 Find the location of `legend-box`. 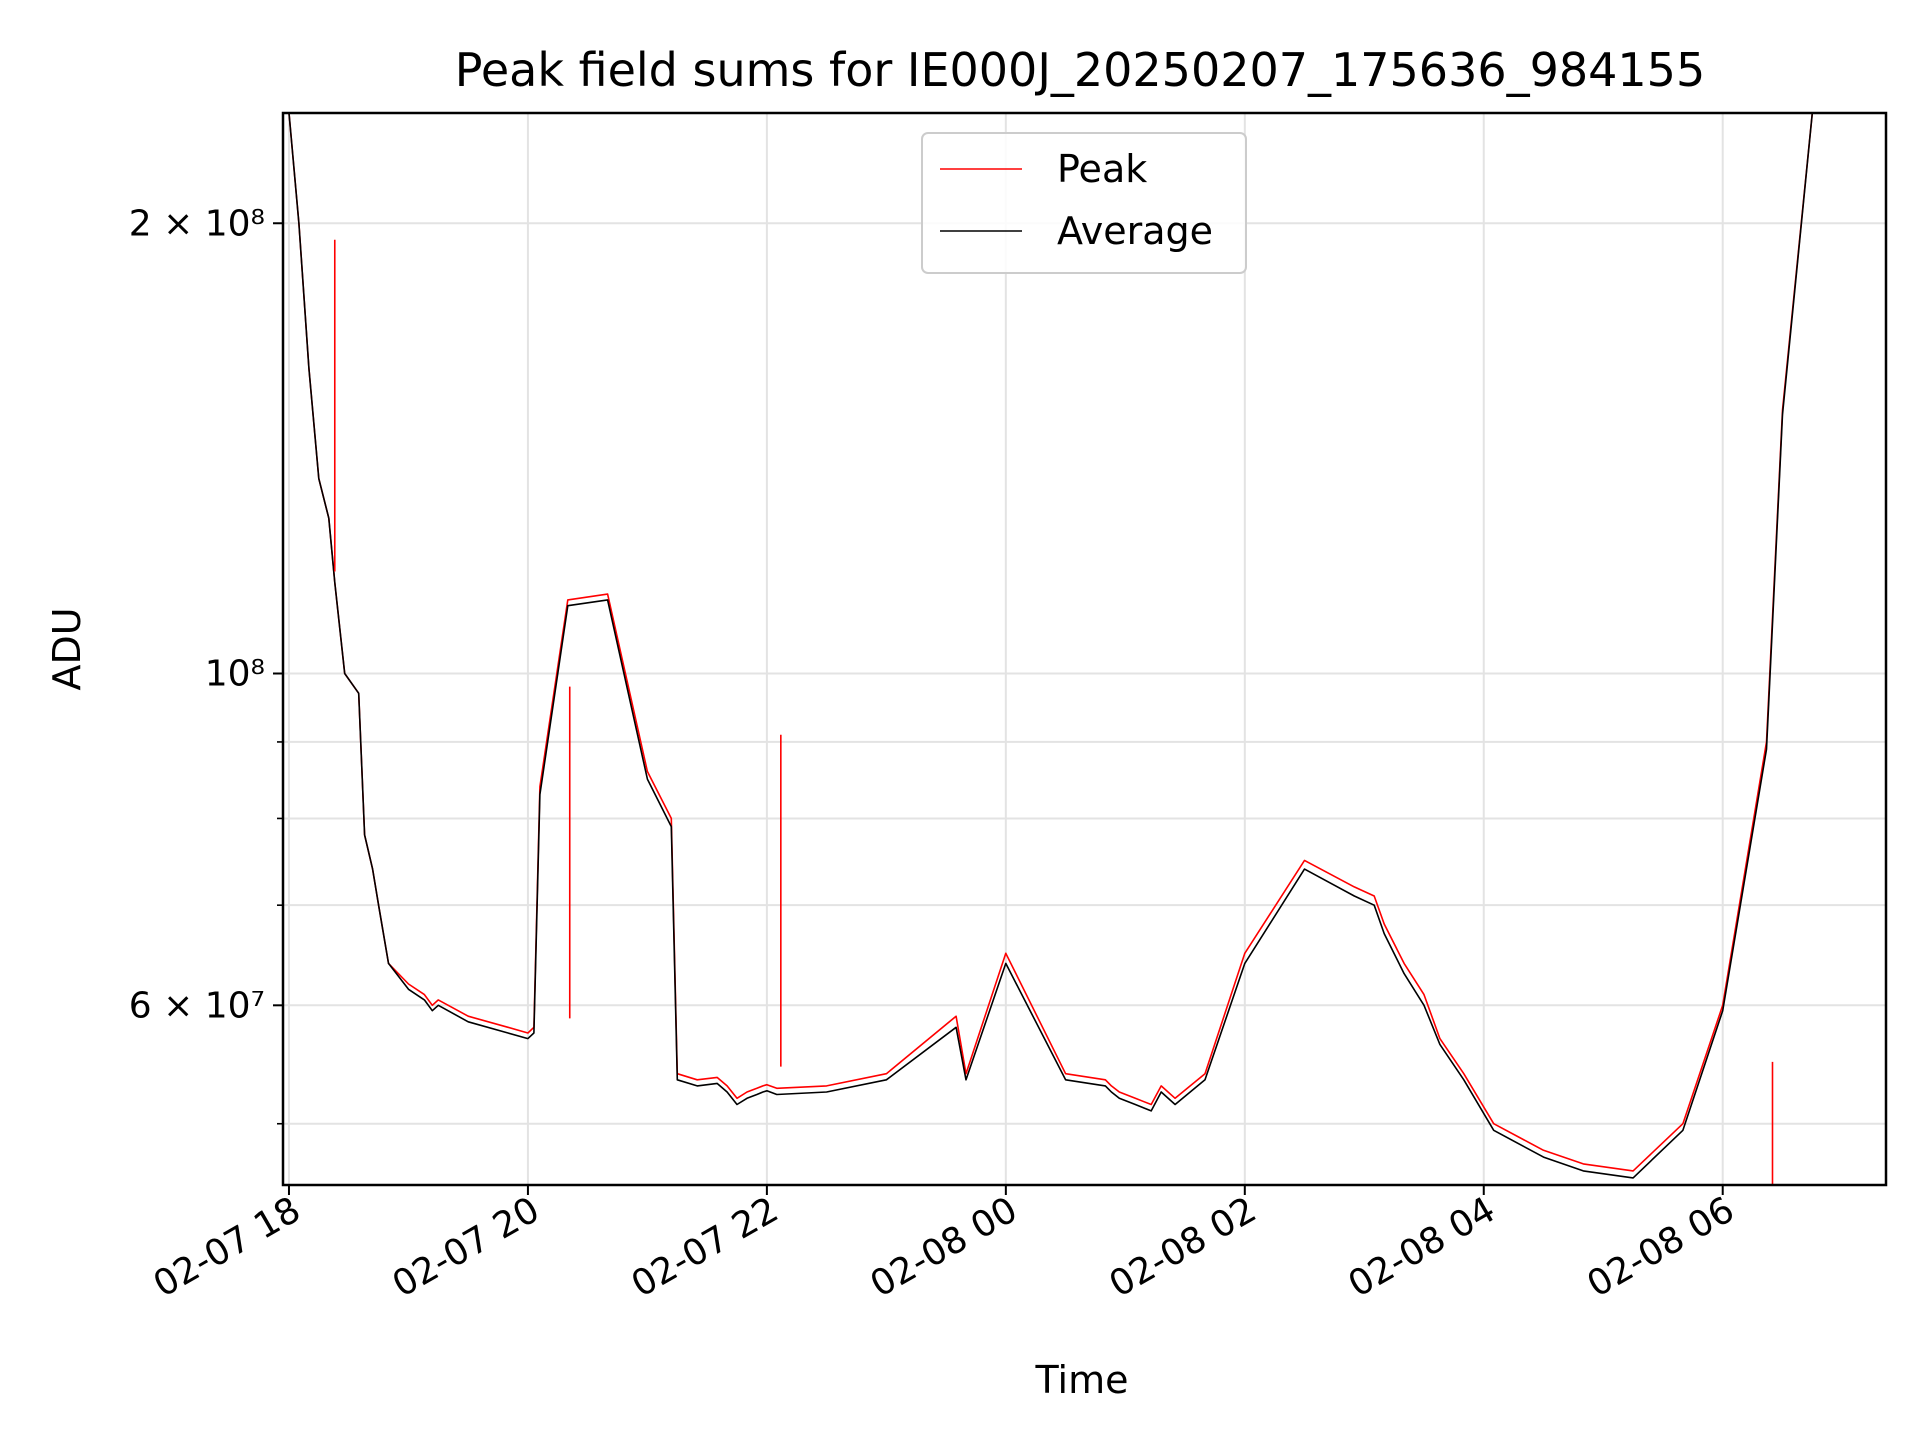

legend-box is located at coordinates (1084, 203).